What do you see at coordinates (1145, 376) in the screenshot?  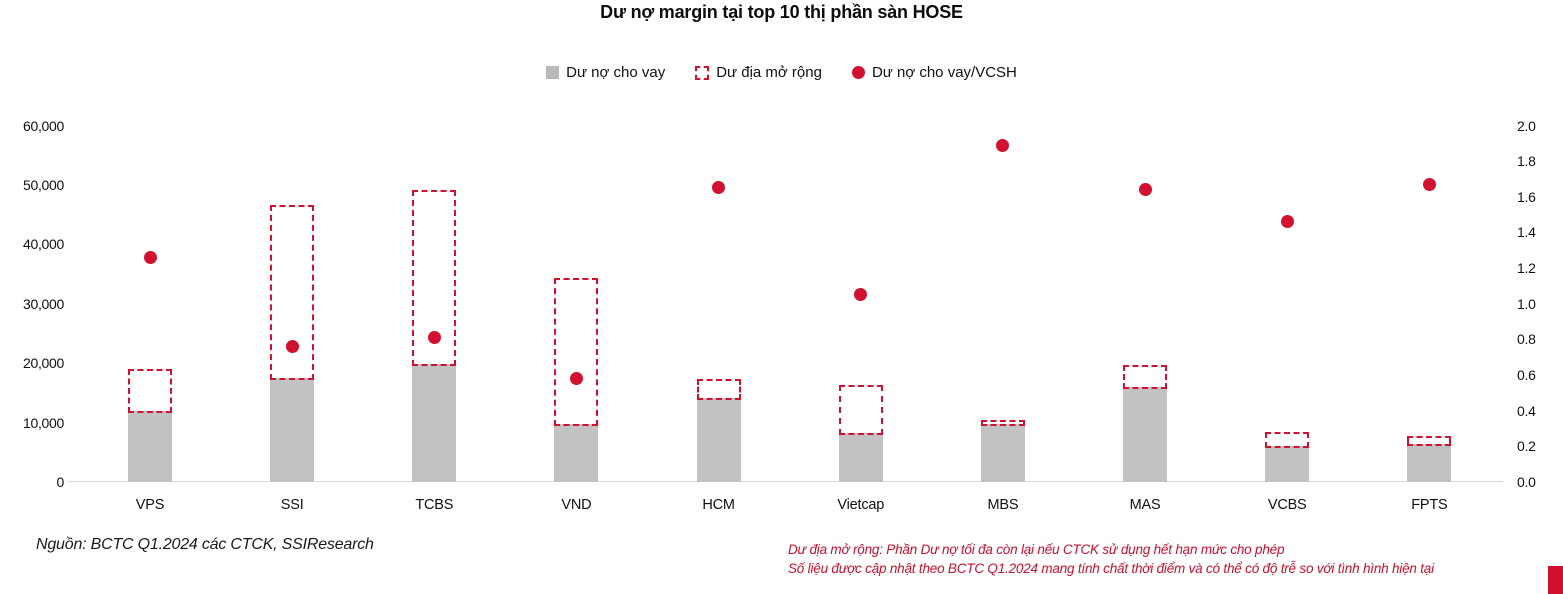 I see `headroom-outline-MAS` at bounding box center [1145, 376].